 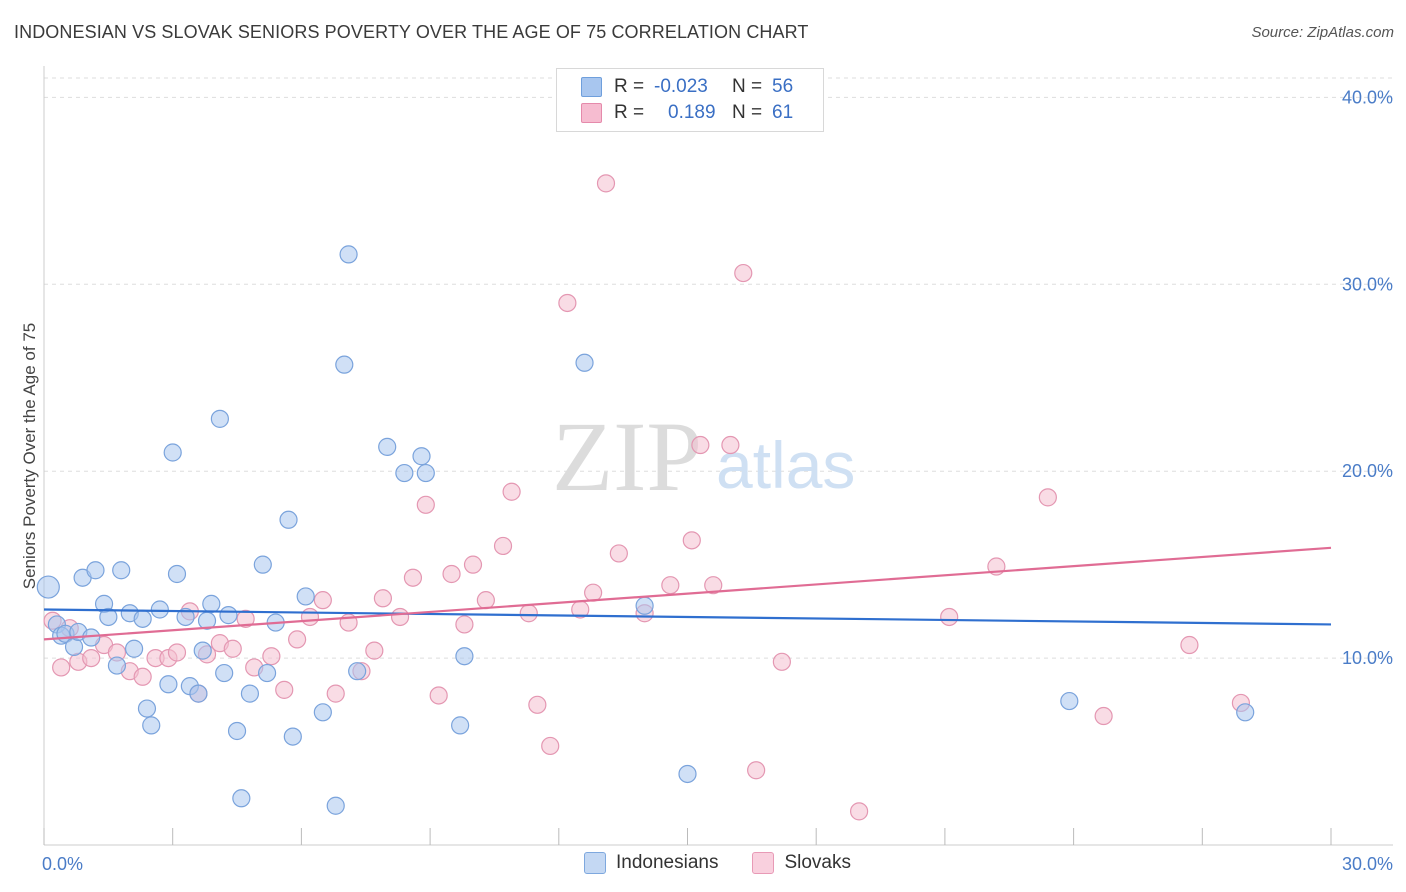 What do you see at coordinates (692, 112) in the screenshot?
I see `r-value: 0.189` at bounding box center [692, 112].